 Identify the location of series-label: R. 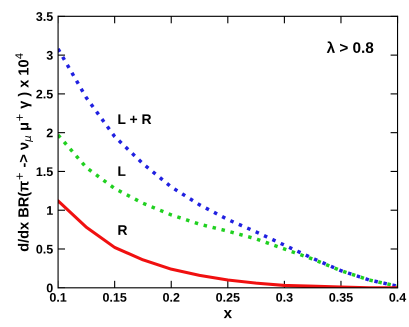
(123, 230).